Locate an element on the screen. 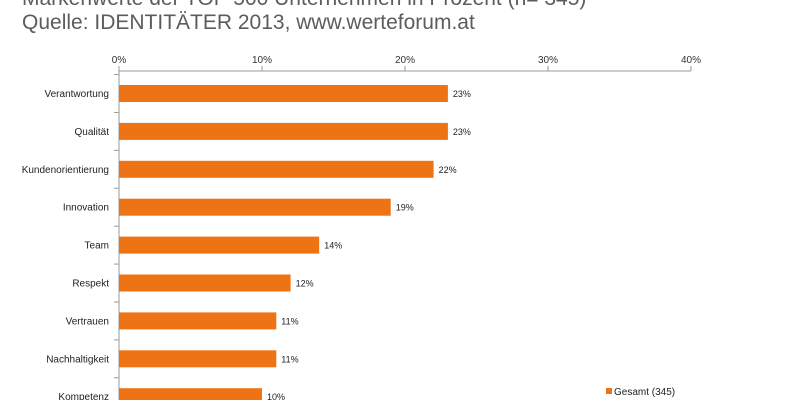 The width and height of the screenshot is (800, 400). category-label: Innovation is located at coordinates (86, 208).